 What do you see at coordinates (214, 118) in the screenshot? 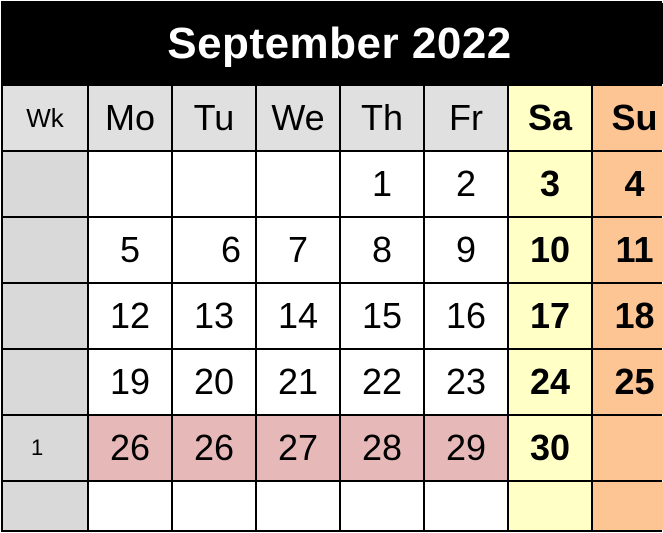
I see `header-tuesday: Tu` at bounding box center [214, 118].